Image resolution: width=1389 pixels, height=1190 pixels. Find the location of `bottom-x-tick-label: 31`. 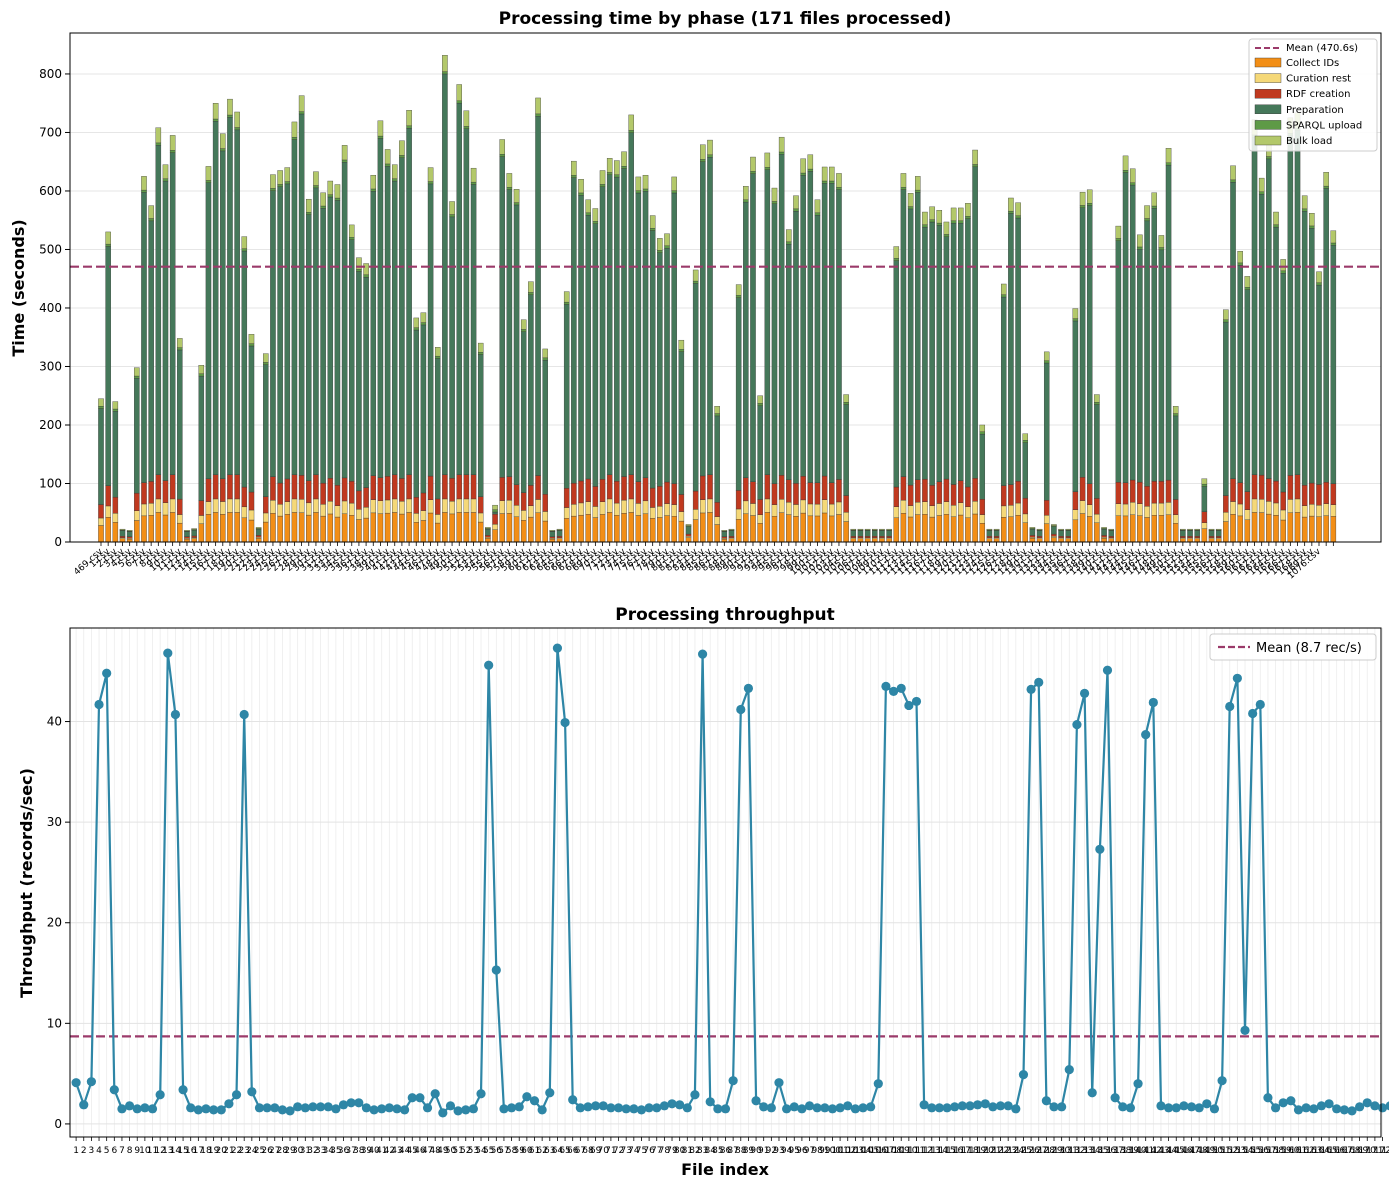

bottom-x-tick-label: 31 is located at coordinates (305, 1151).